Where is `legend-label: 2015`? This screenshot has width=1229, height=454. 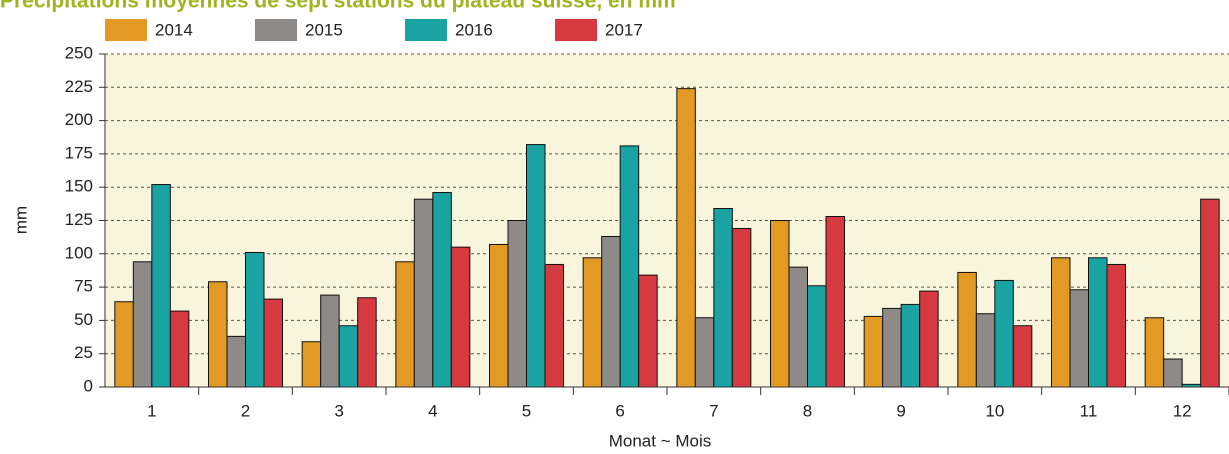 legend-label: 2015 is located at coordinates (324, 29).